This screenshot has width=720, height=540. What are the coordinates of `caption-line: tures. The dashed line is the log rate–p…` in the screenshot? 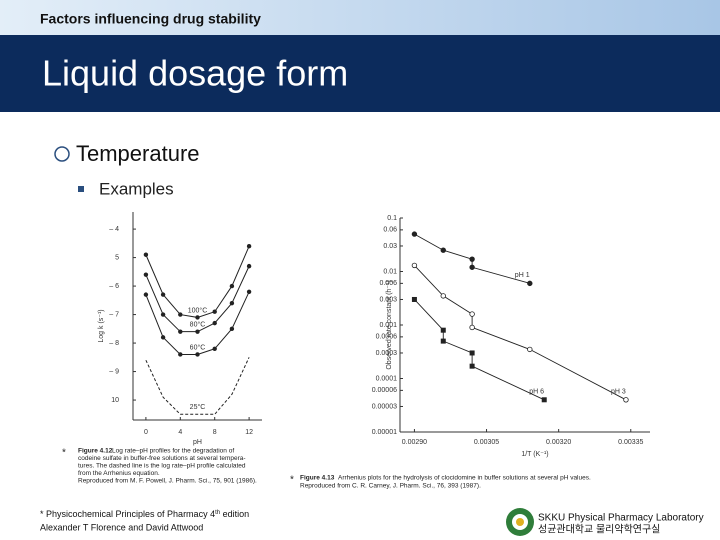 It's located at (162, 466).